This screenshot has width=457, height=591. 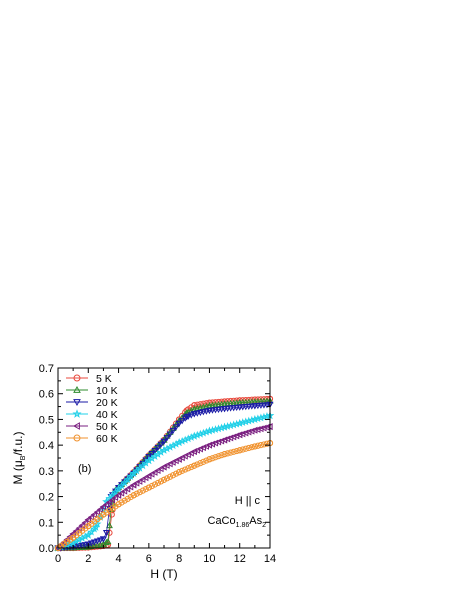 What do you see at coordinates (107, 439) in the screenshot?
I see `legend-label: 60 K` at bounding box center [107, 439].